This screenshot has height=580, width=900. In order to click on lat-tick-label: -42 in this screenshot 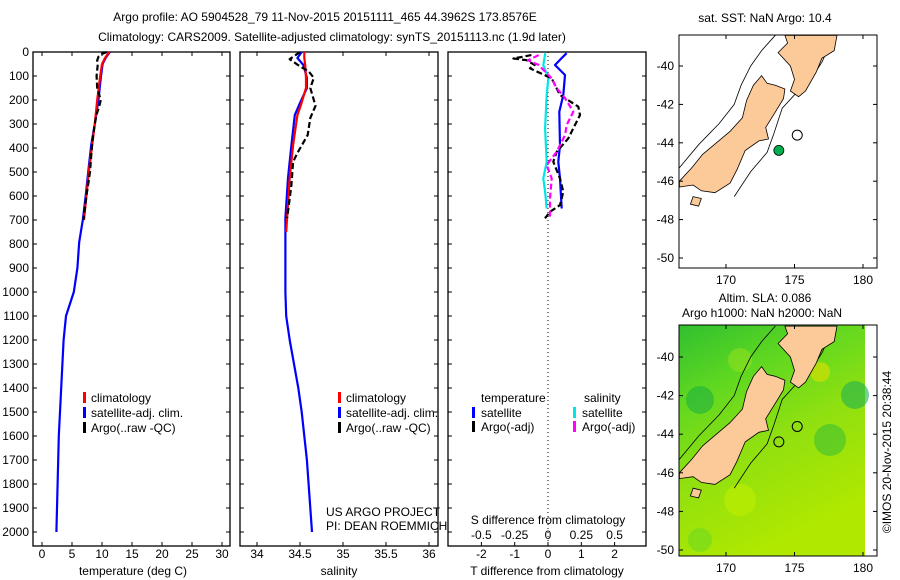, I will do `click(666, 396)`.